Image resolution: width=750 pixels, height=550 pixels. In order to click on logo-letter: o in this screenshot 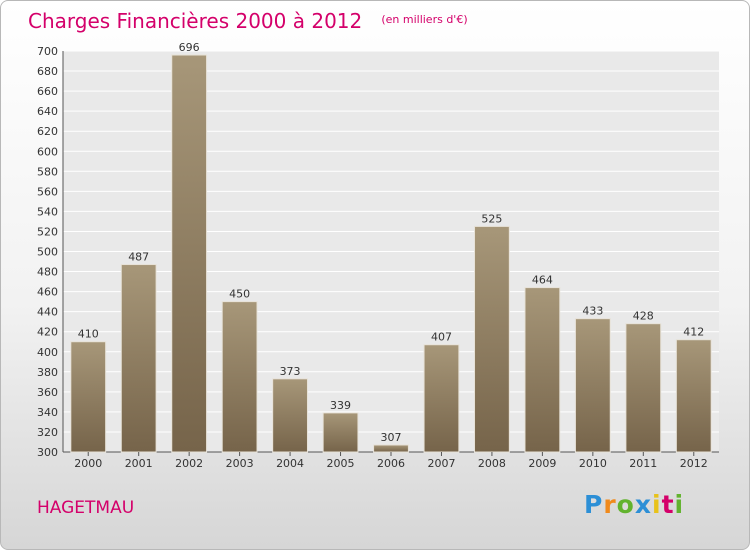, I will do `click(625, 504)`.